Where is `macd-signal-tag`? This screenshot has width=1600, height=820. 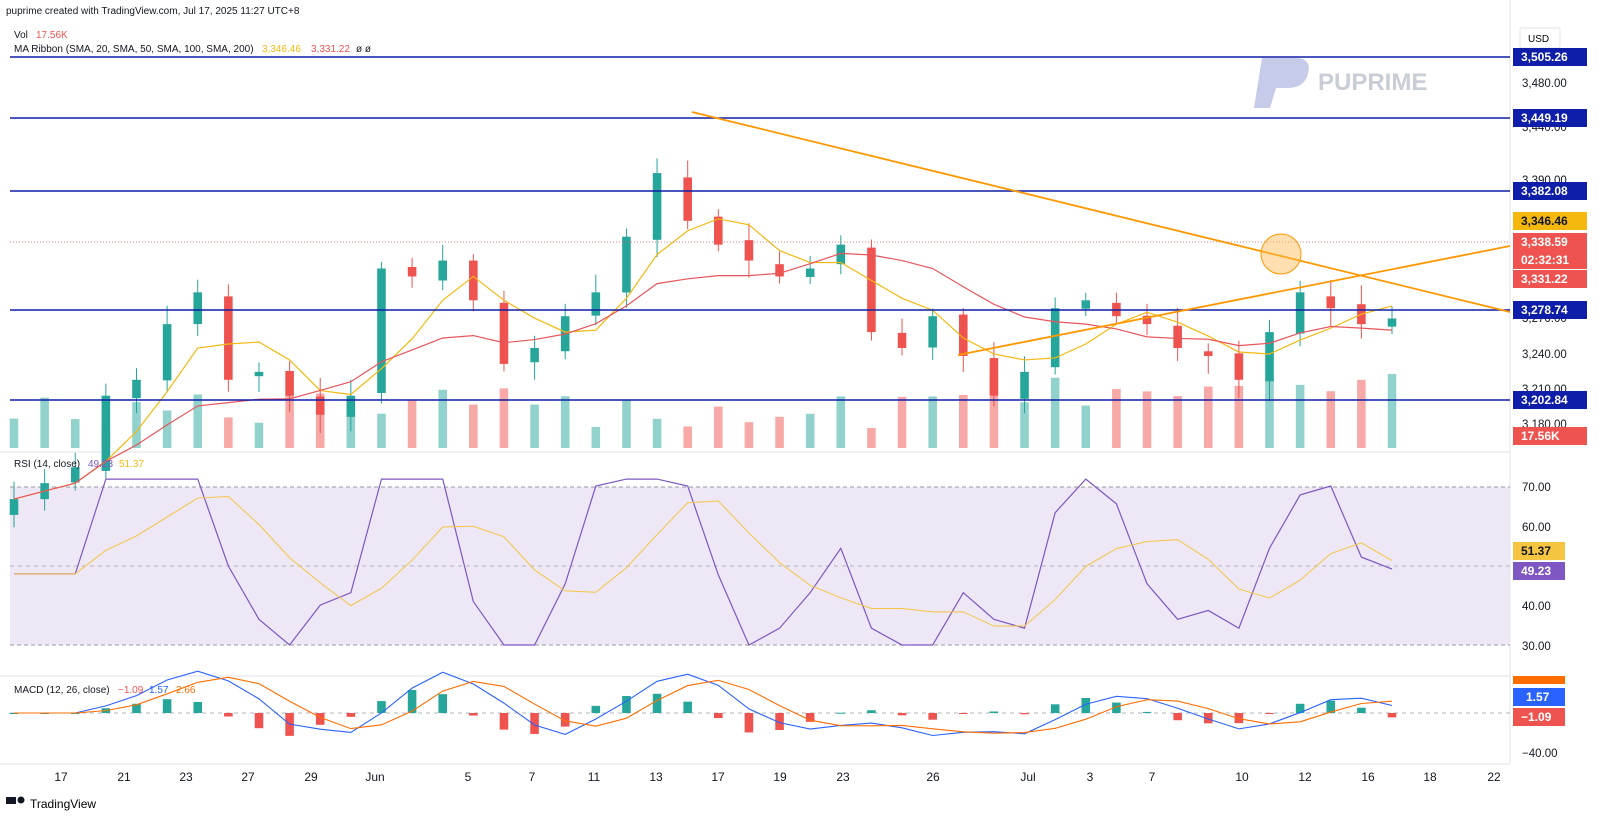
macd-signal-tag is located at coordinates (1539, 680).